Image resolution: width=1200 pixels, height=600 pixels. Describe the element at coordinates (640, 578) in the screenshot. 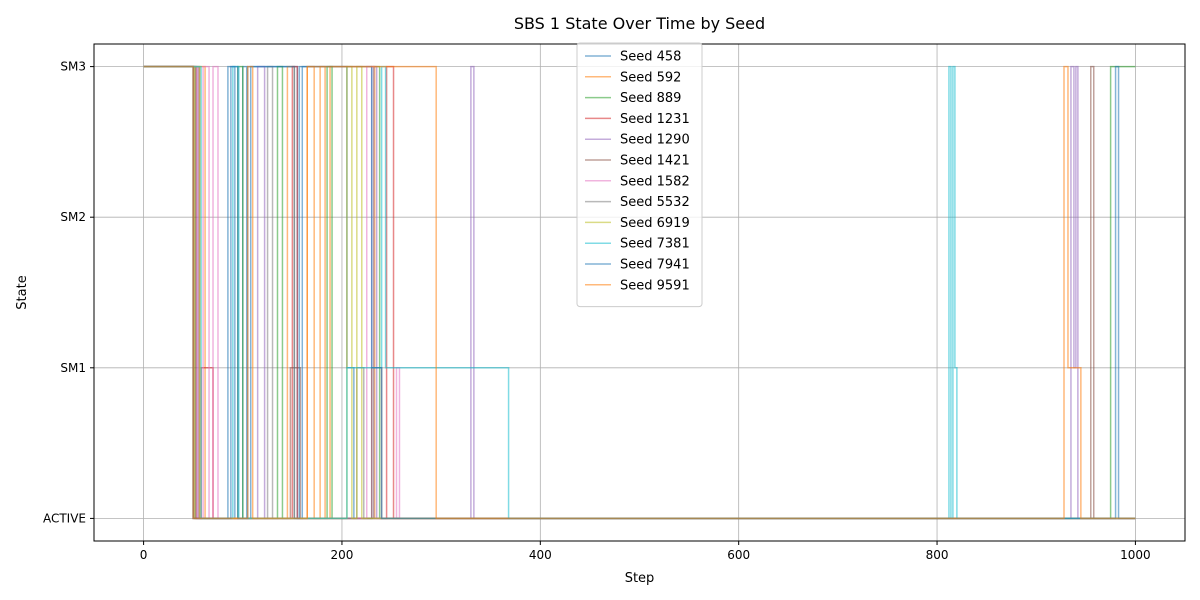

I see `x-axis-label: Step` at that location.